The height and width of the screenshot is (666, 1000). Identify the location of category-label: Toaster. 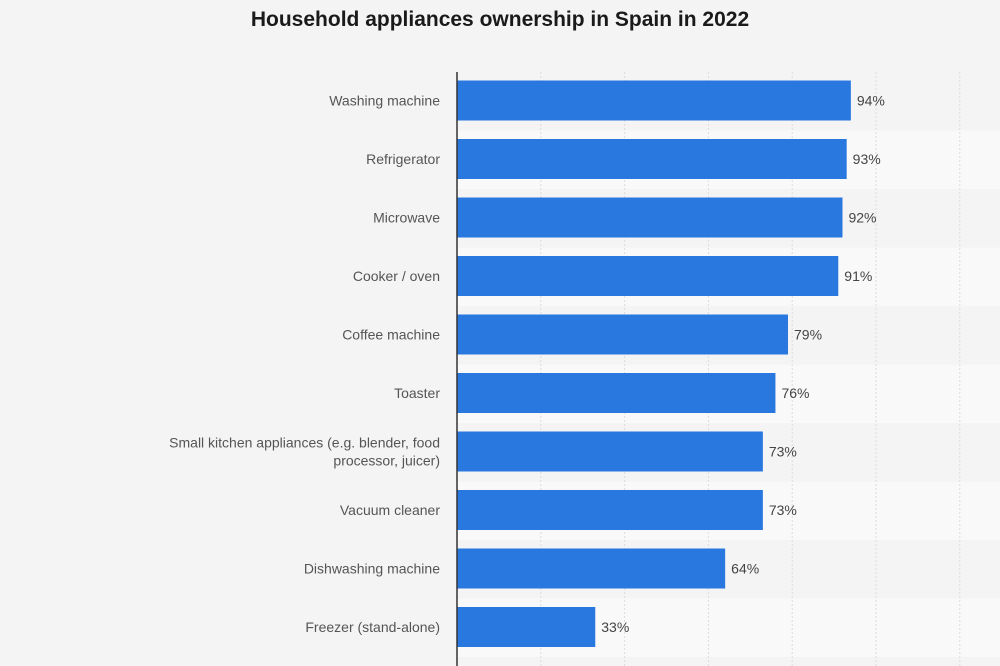
(417, 393).